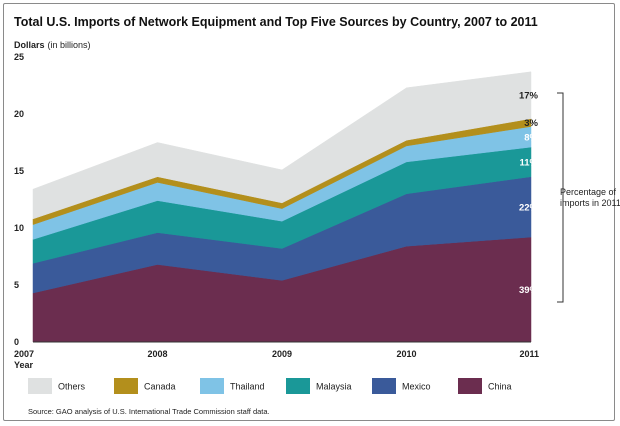  What do you see at coordinates (40, 386) in the screenshot?
I see `legend-swatch-others` at bounding box center [40, 386].